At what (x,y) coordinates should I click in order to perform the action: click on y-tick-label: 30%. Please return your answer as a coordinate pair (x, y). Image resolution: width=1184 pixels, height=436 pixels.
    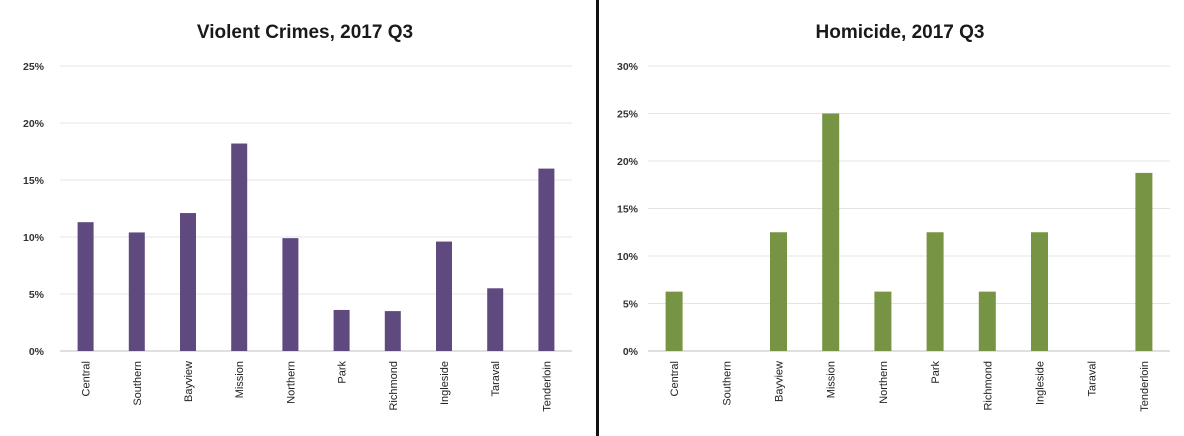
    Looking at the image, I should click on (628, 67).